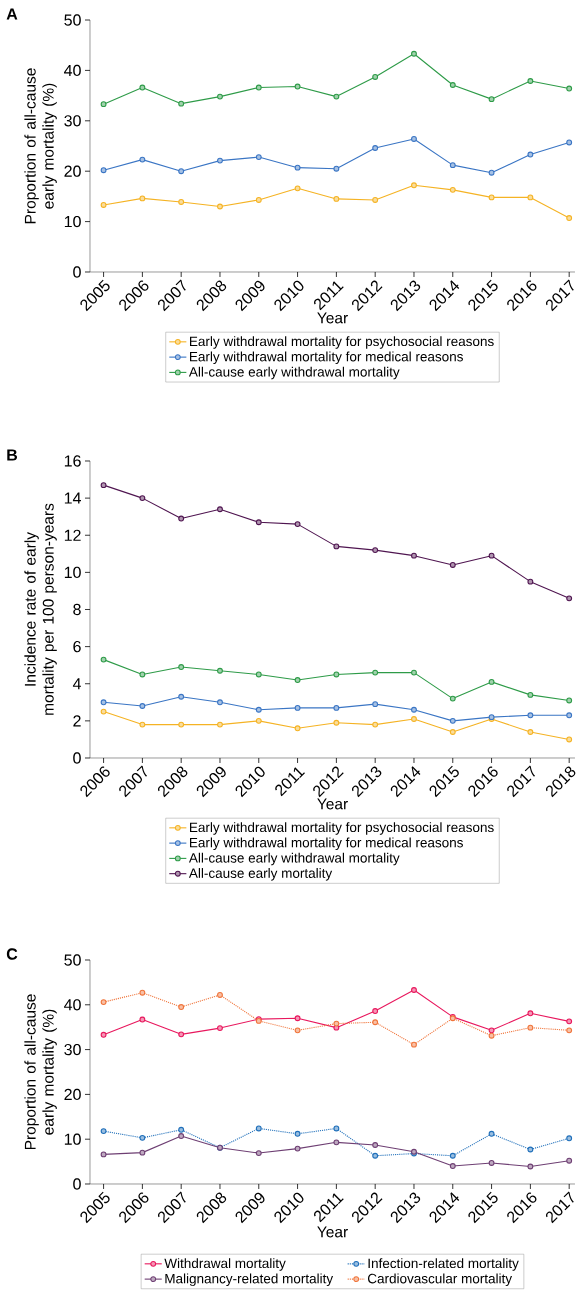 The height and width of the screenshot is (1304, 580). Describe the element at coordinates (72, 1049) in the screenshot. I see `y-tick-label: 30` at that location.